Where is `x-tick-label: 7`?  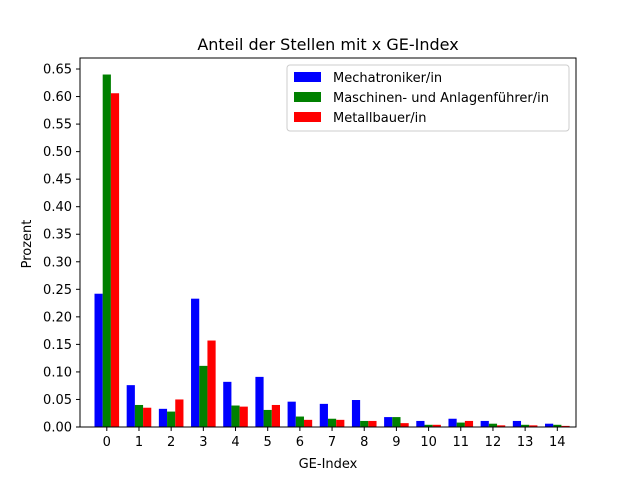 x-tick-label: 7 is located at coordinates (332, 442).